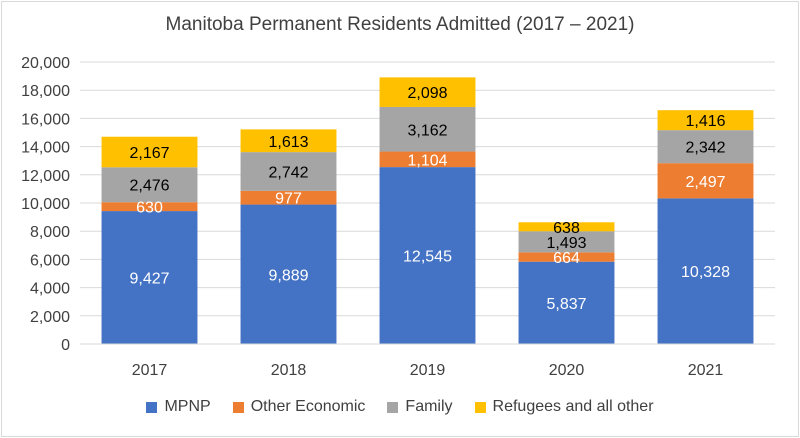 This screenshot has height=438, width=800. I want to click on data-label: 12,545, so click(427, 257).